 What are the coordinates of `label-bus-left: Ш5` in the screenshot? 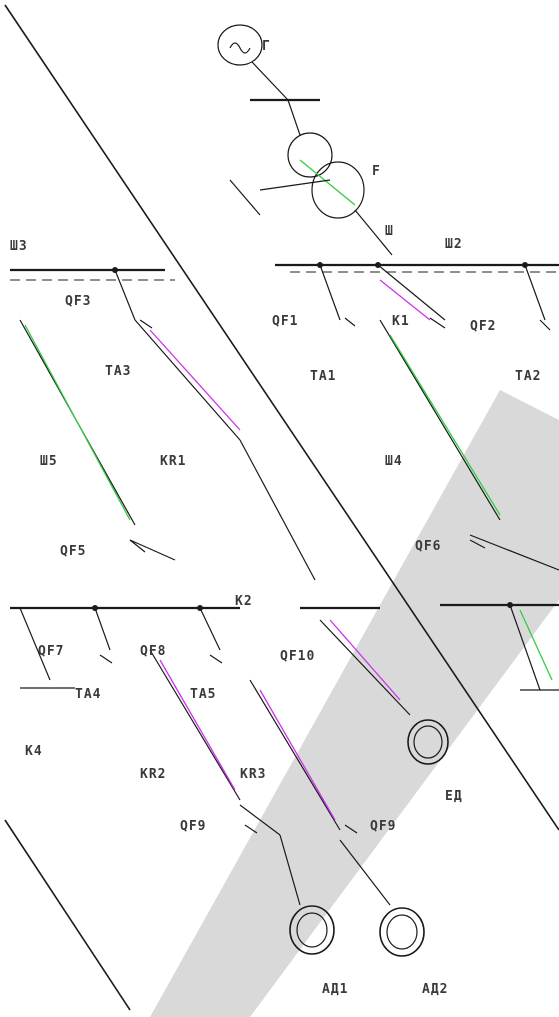 It's located at (49, 461).